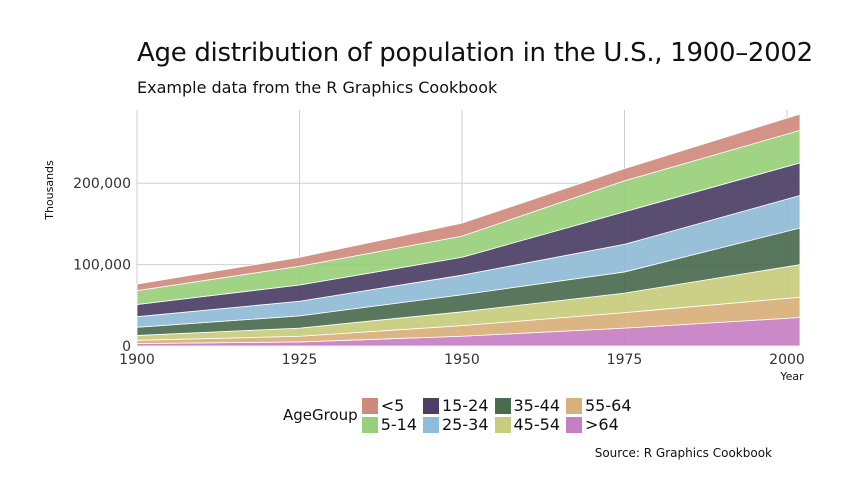  I want to click on legend-item: 55-64, so click(599, 405).